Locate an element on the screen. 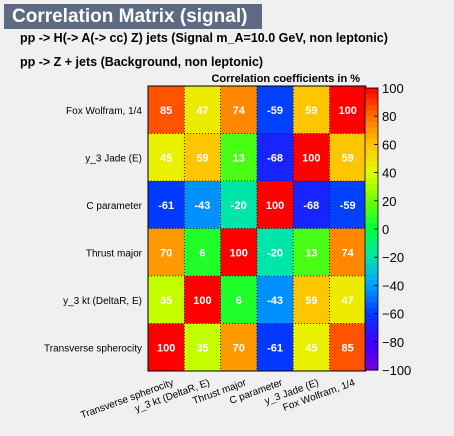 The height and width of the screenshot is (436, 454). cell-value-label: 35 is located at coordinates (202, 348).